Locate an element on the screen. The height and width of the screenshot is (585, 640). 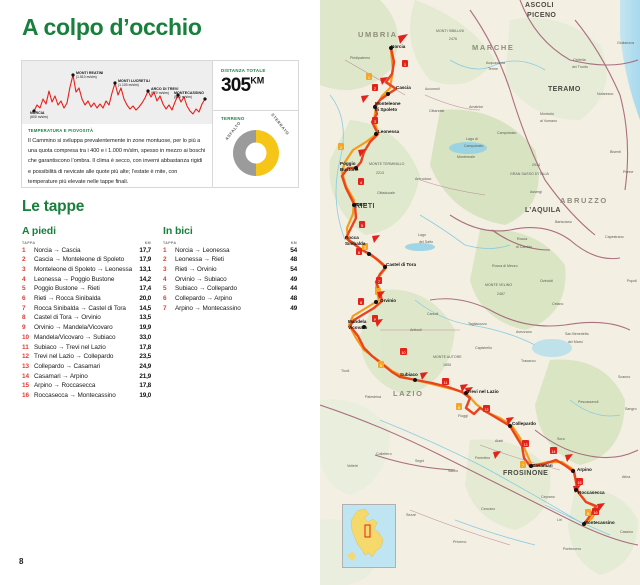
svg-text: 16 is located at coordinates (596, 513).